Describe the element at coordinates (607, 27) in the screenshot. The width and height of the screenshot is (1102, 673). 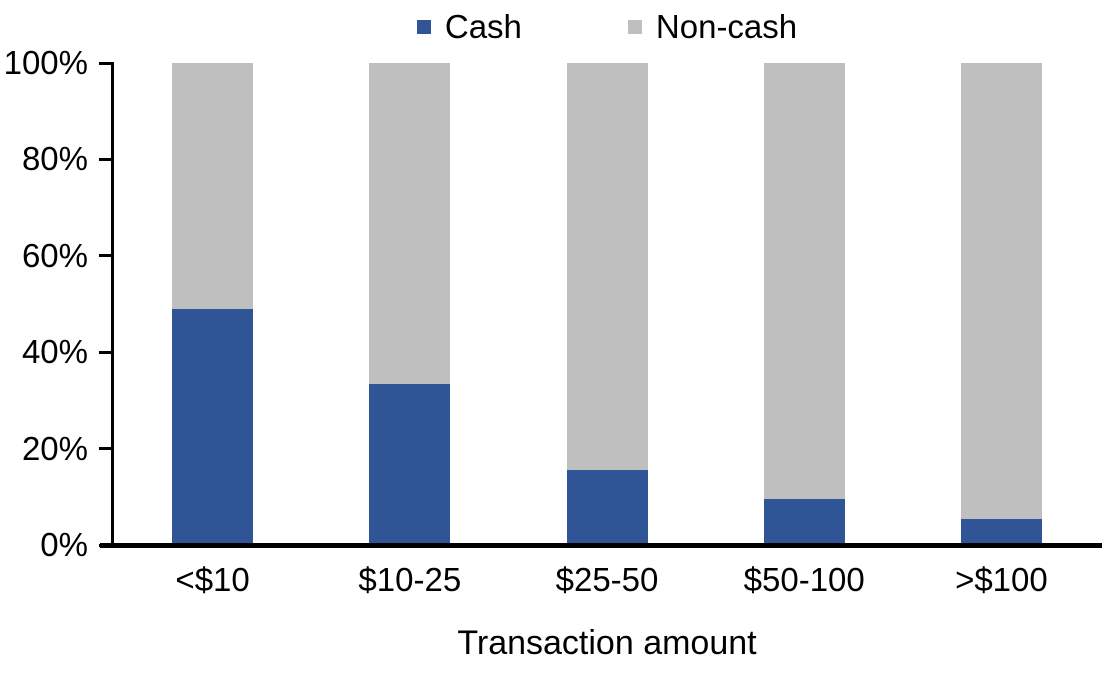
I see `chart-legend: Cash Non-cash` at that location.